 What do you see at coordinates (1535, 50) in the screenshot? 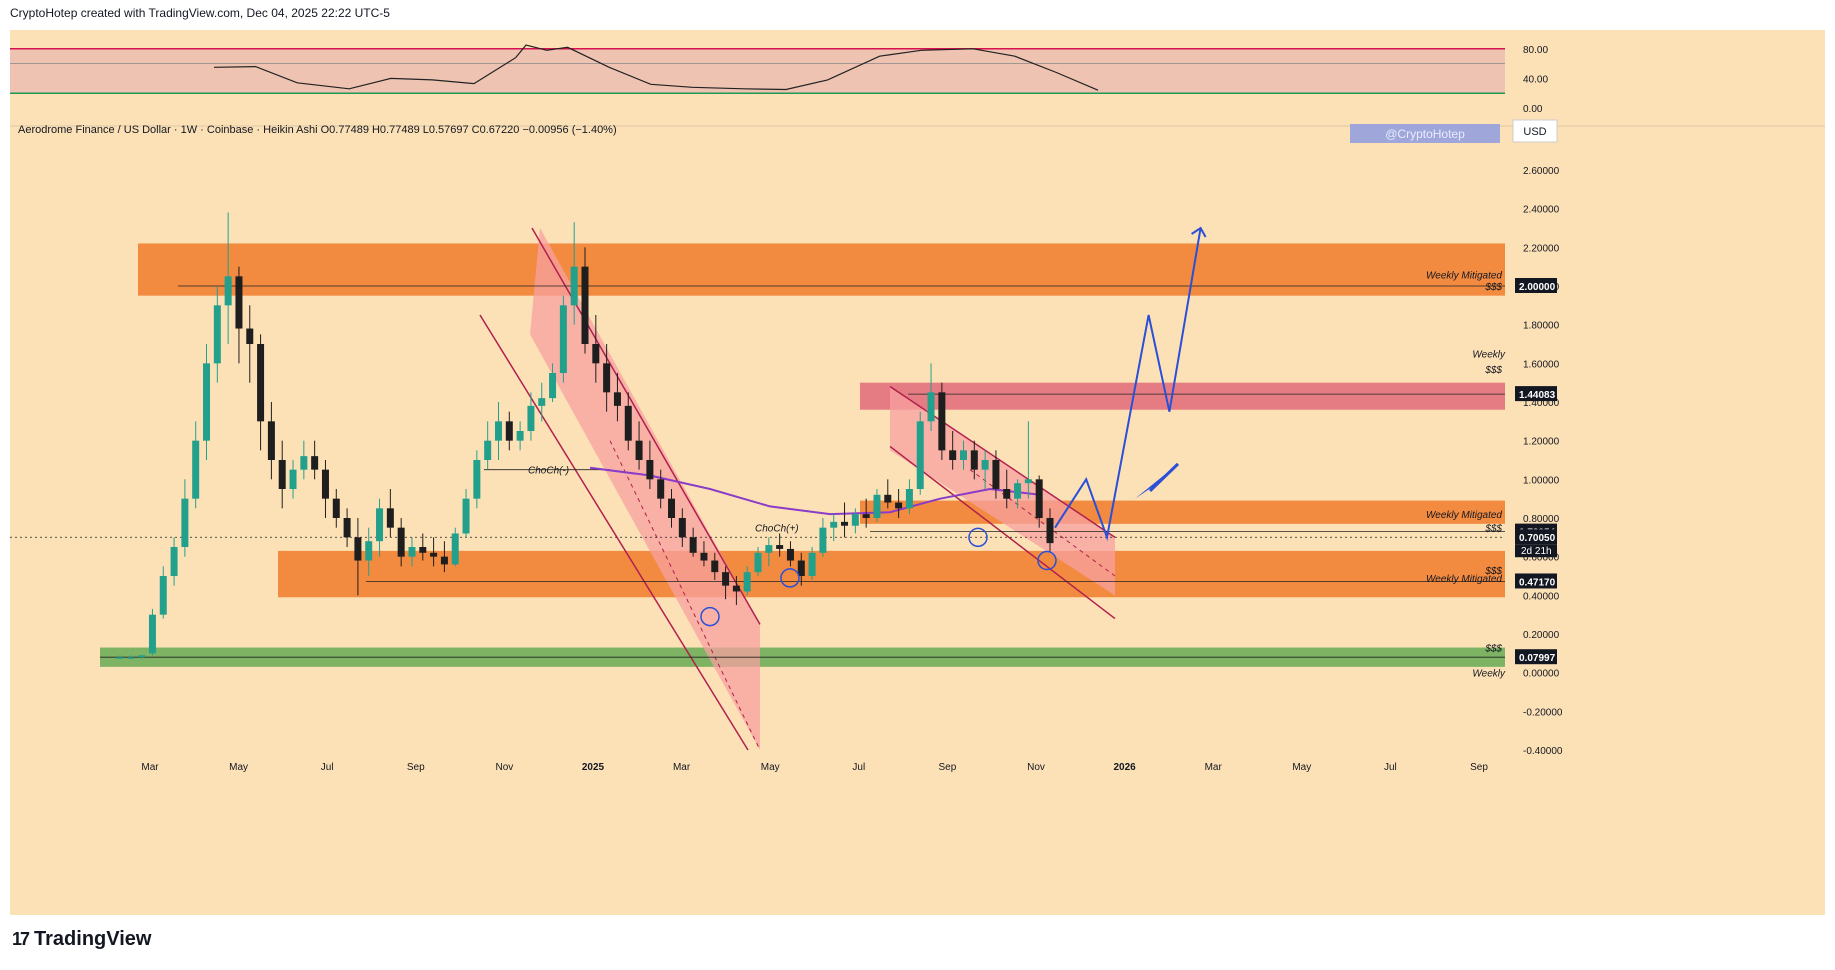
I see `rsi-tick-label: 80.00` at bounding box center [1535, 50].